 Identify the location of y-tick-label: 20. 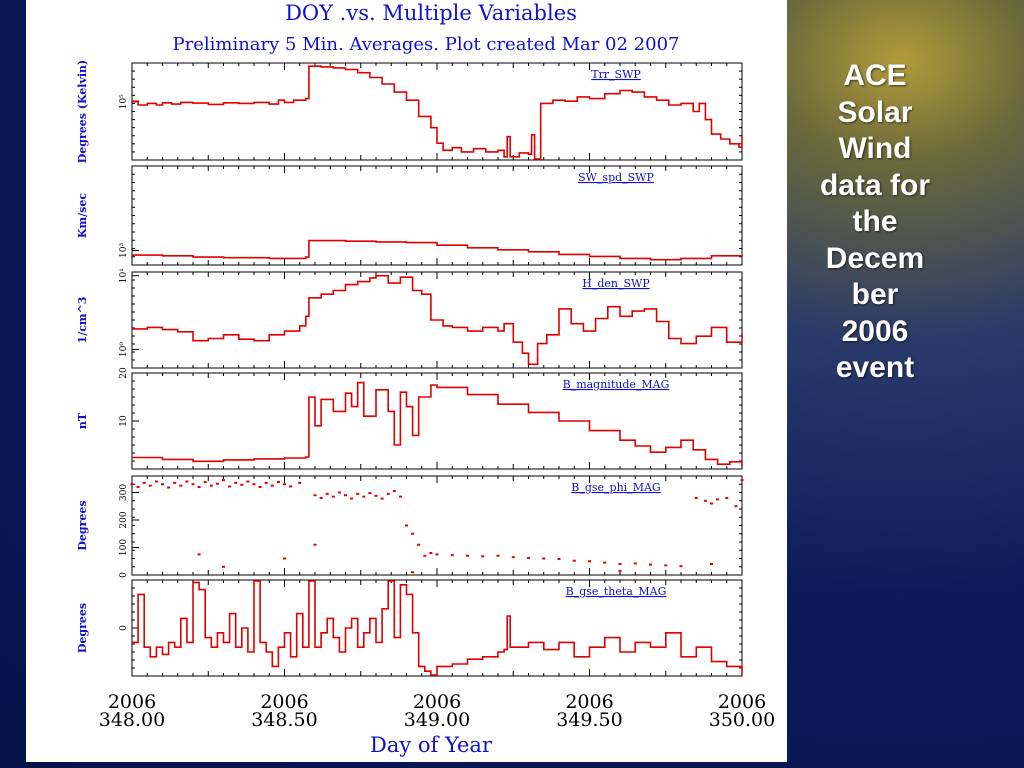
(124, 373).